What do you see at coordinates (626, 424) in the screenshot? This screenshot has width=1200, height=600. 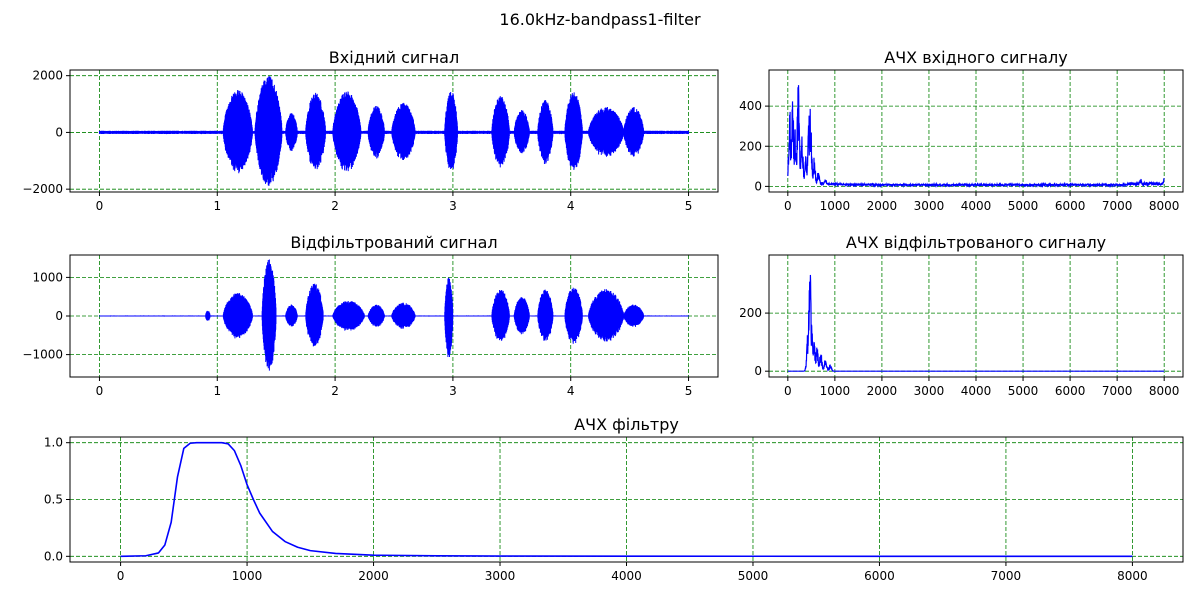 I see `chart-title: АЧХ фільтру` at bounding box center [626, 424].